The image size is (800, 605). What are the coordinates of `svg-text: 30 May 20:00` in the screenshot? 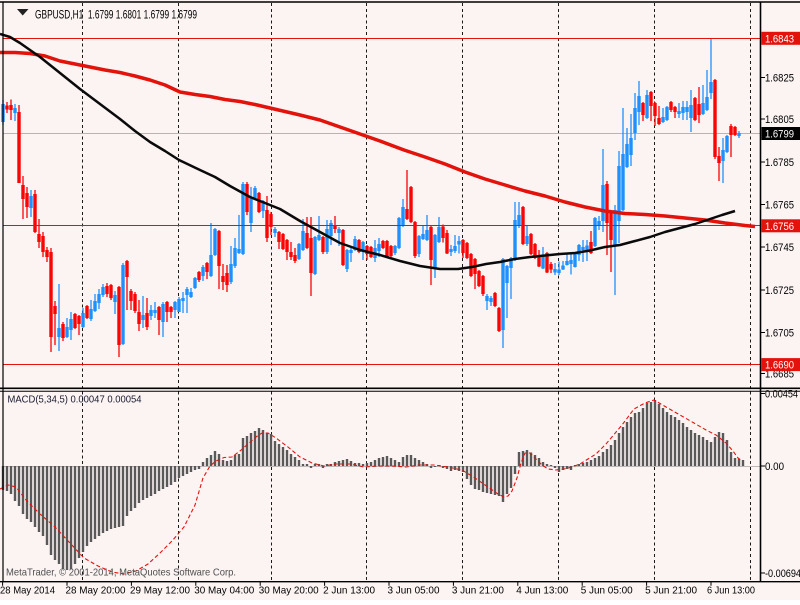 It's located at (289, 591).